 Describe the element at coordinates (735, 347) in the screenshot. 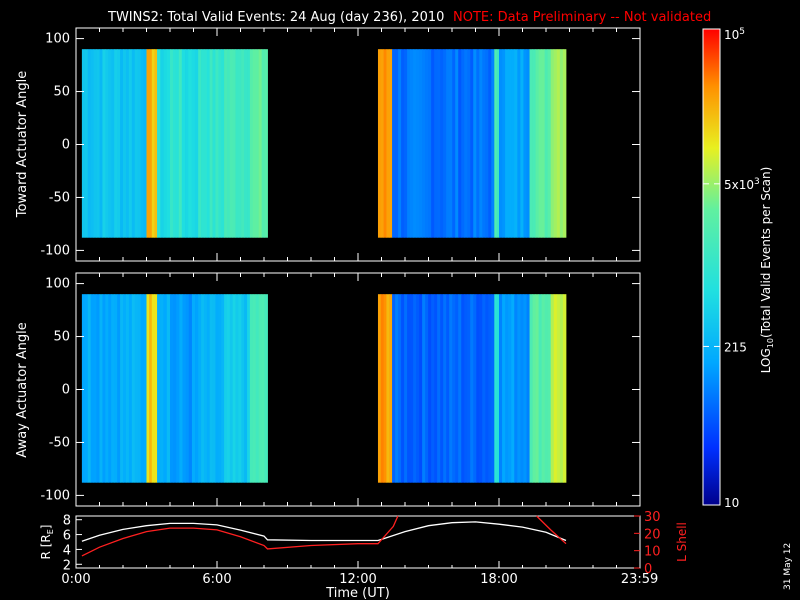

I see `colorbar-tick-label: 215` at that location.